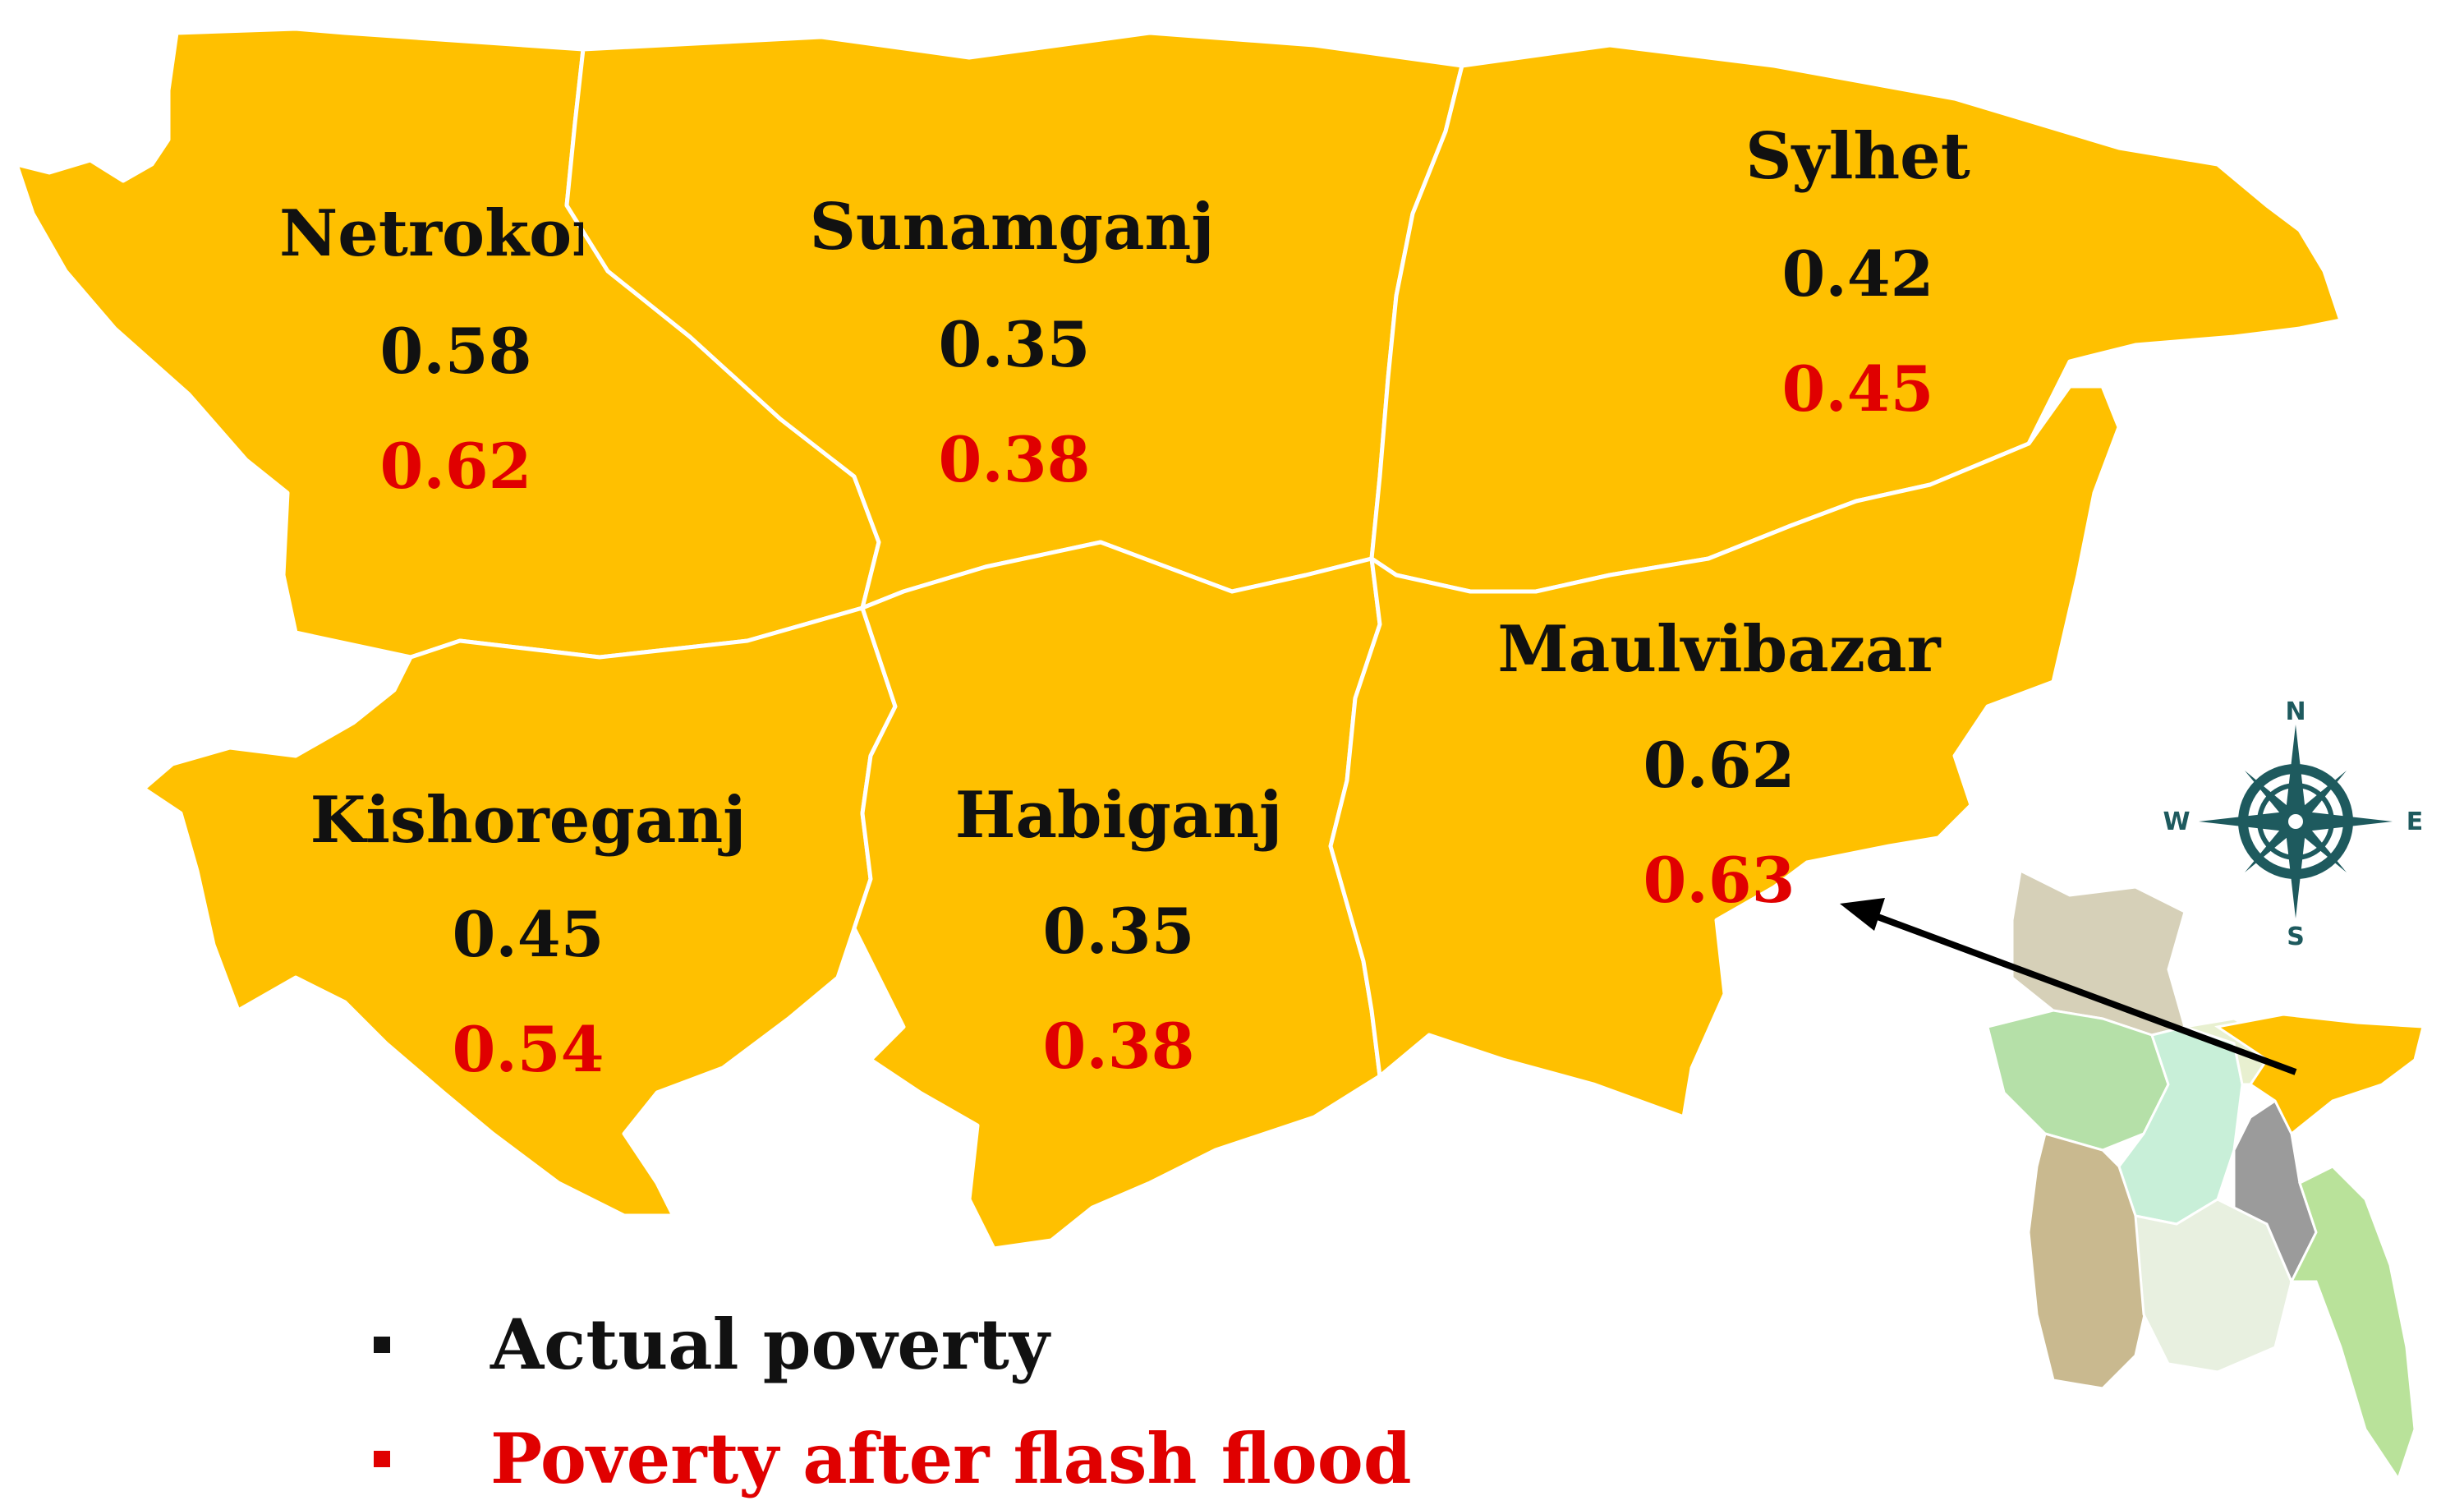 The width and height of the screenshot is (2464, 1505). I want to click on actual-poverty-maulvibazar: 0.62, so click(1719, 765).